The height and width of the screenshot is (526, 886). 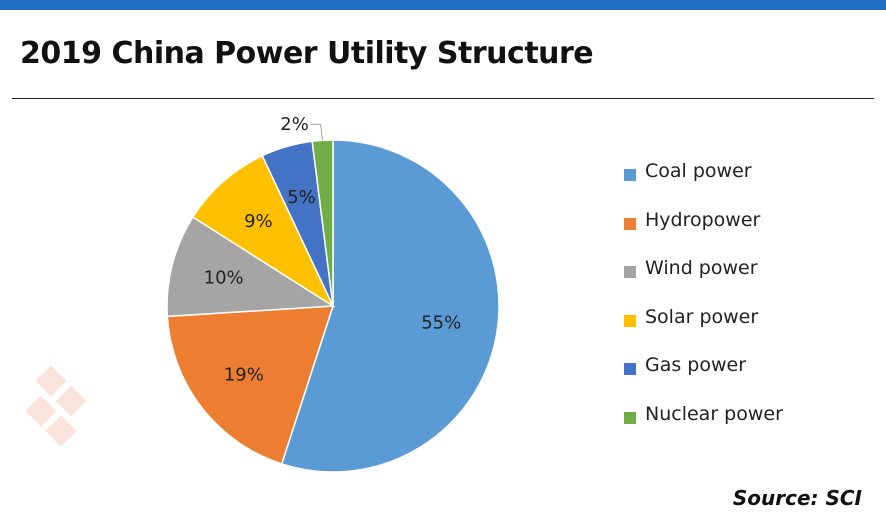 I want to click on title-divider, so click(x=443, y=98).